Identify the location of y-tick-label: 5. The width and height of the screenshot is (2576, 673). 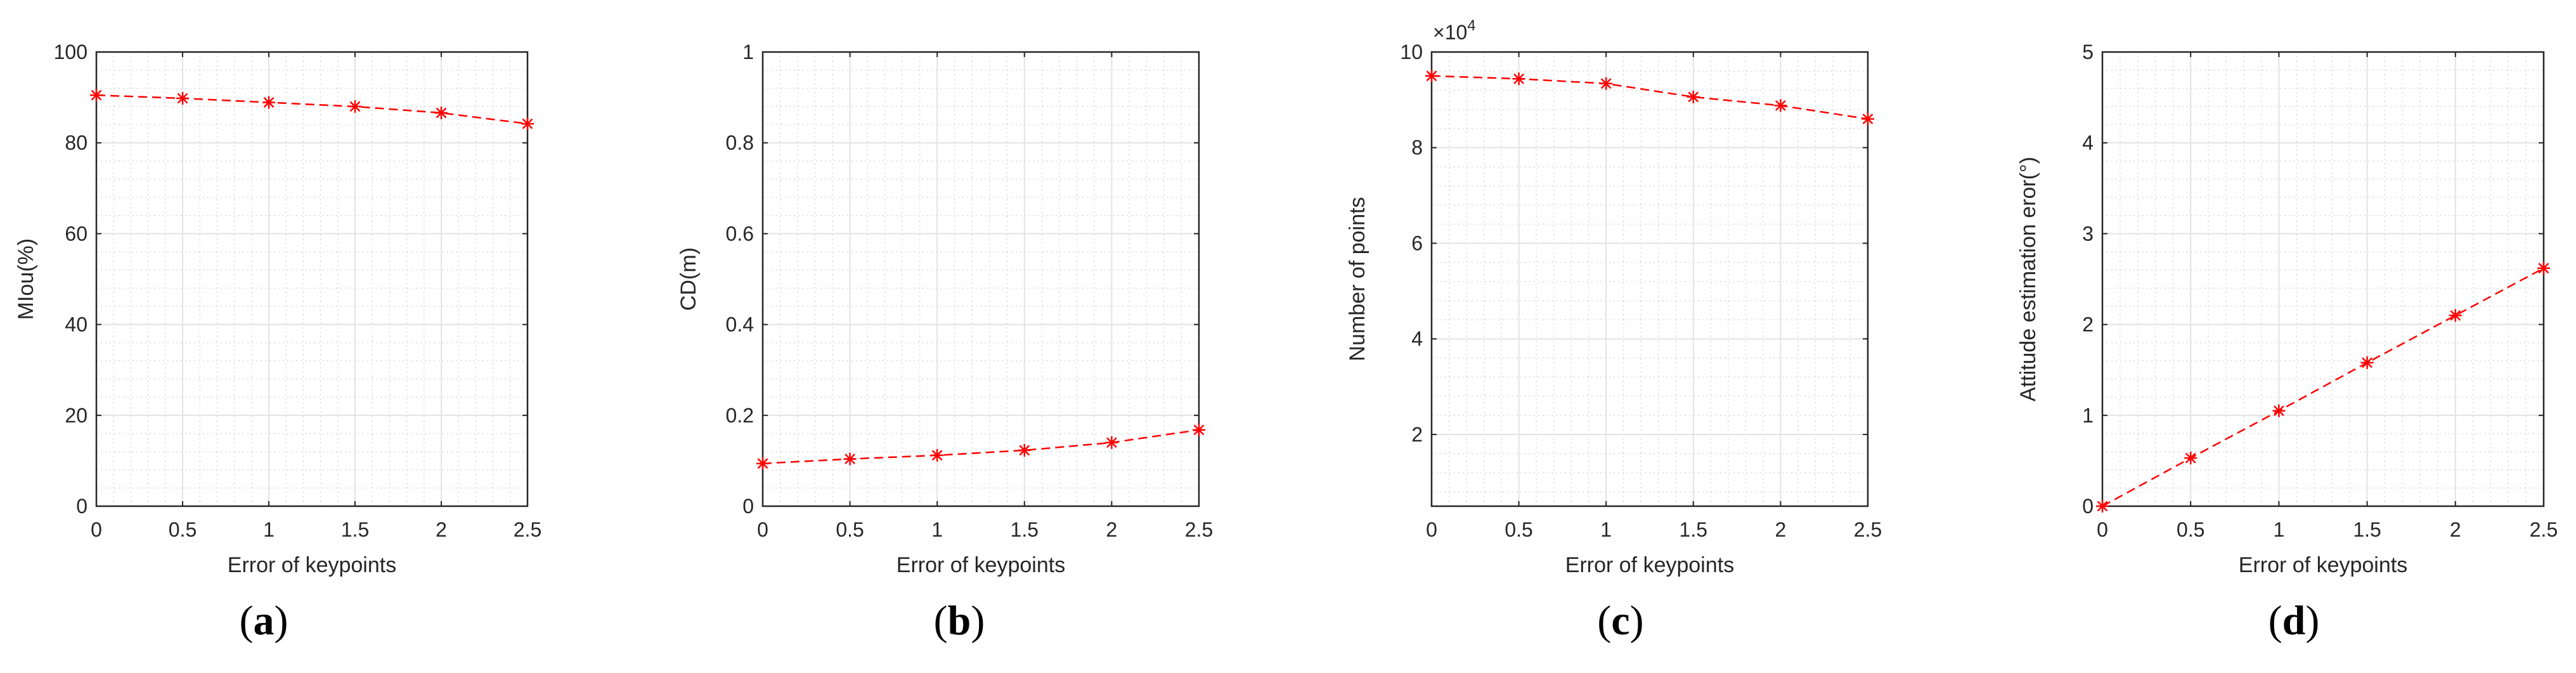
(2088, 52).